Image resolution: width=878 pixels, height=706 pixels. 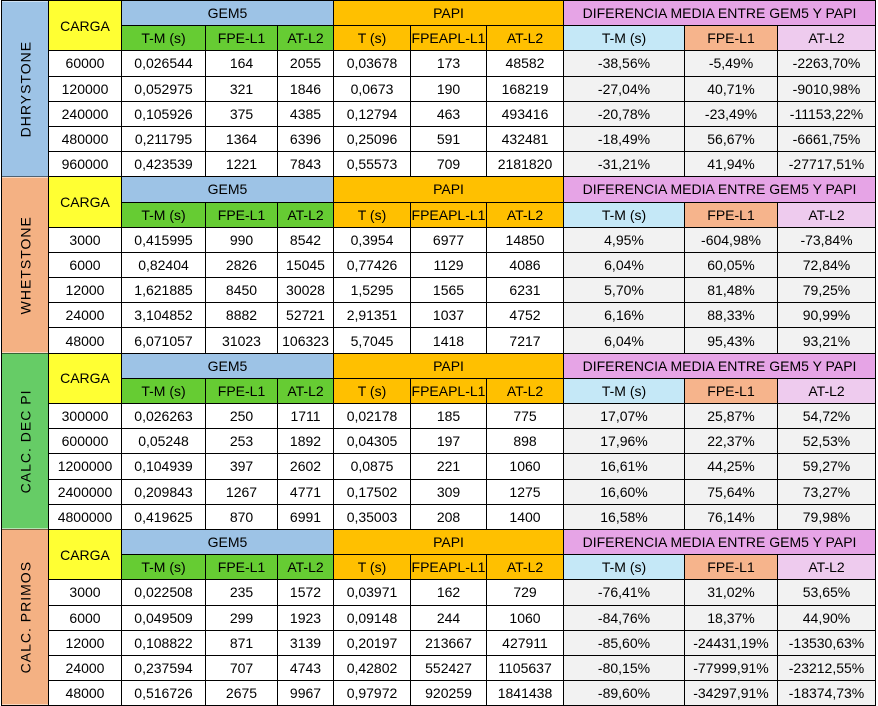 What do you see at coordinates (163, 164) in the screenshot?
I see `table-cell: 0,423539` at bounding box center [163, 164].